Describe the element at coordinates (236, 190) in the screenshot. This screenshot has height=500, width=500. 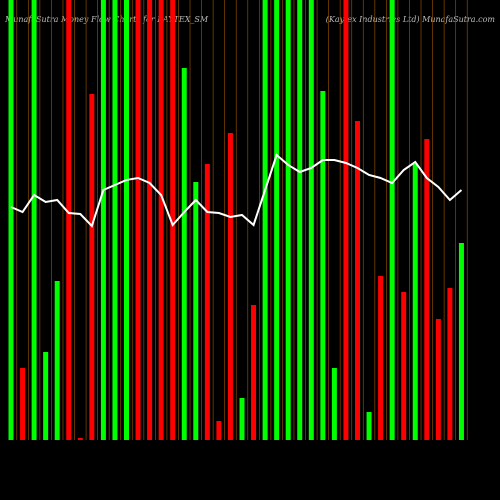
I see `flow-line` at that location.